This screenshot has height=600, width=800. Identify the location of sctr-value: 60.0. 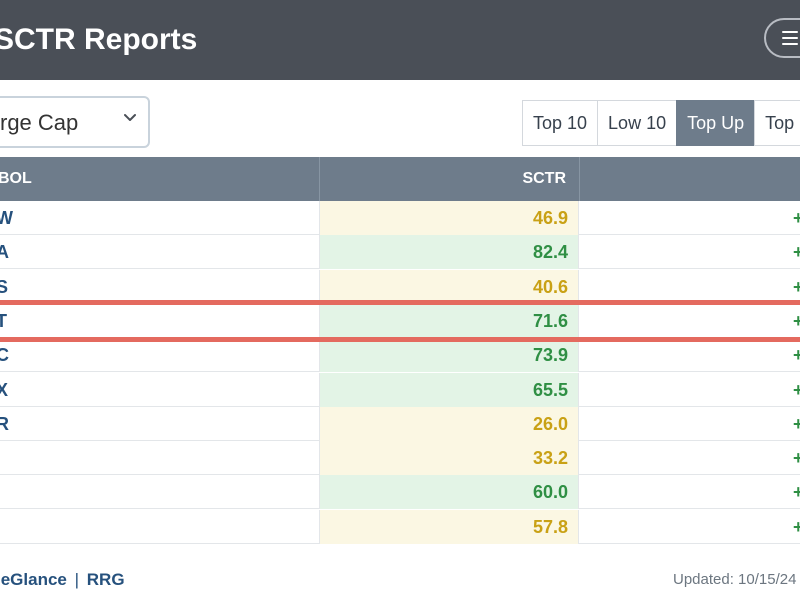
(449, 492).